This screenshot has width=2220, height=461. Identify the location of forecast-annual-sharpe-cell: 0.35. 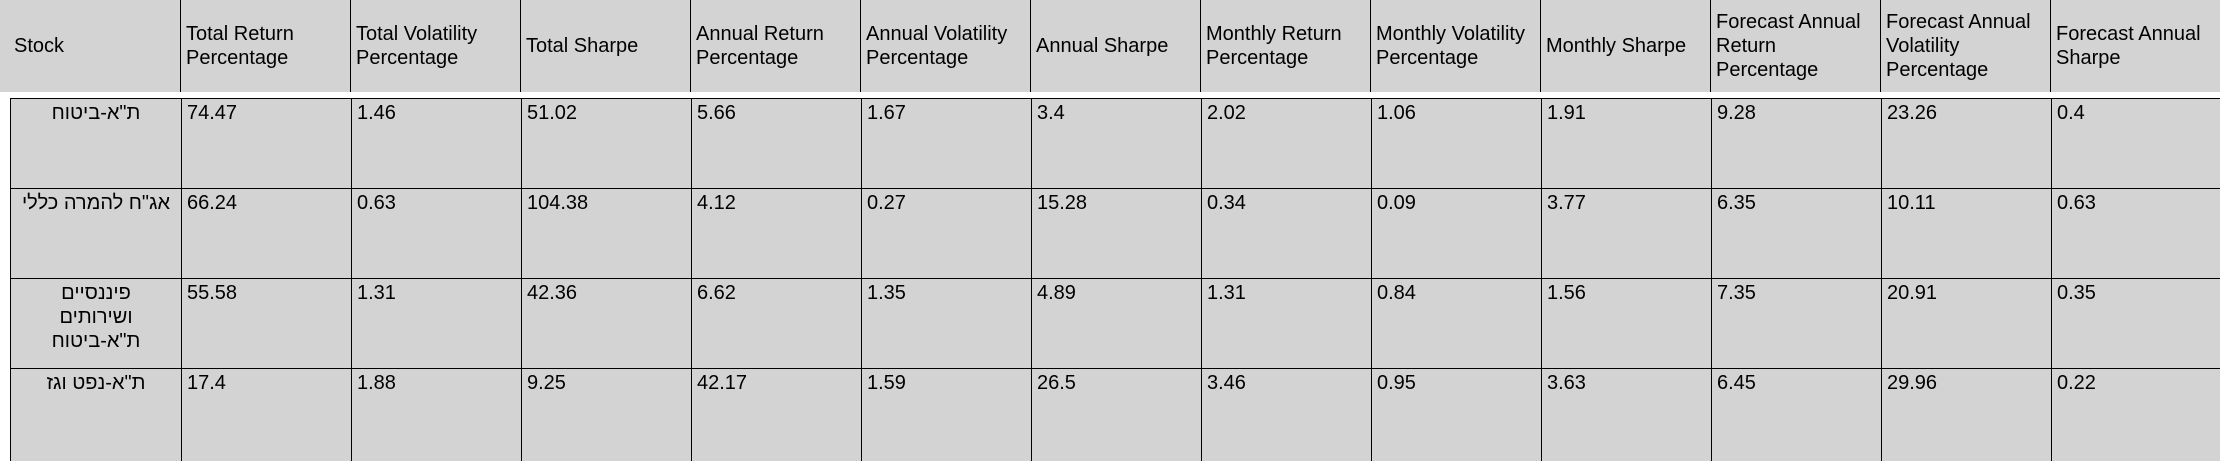
(2135, 324).